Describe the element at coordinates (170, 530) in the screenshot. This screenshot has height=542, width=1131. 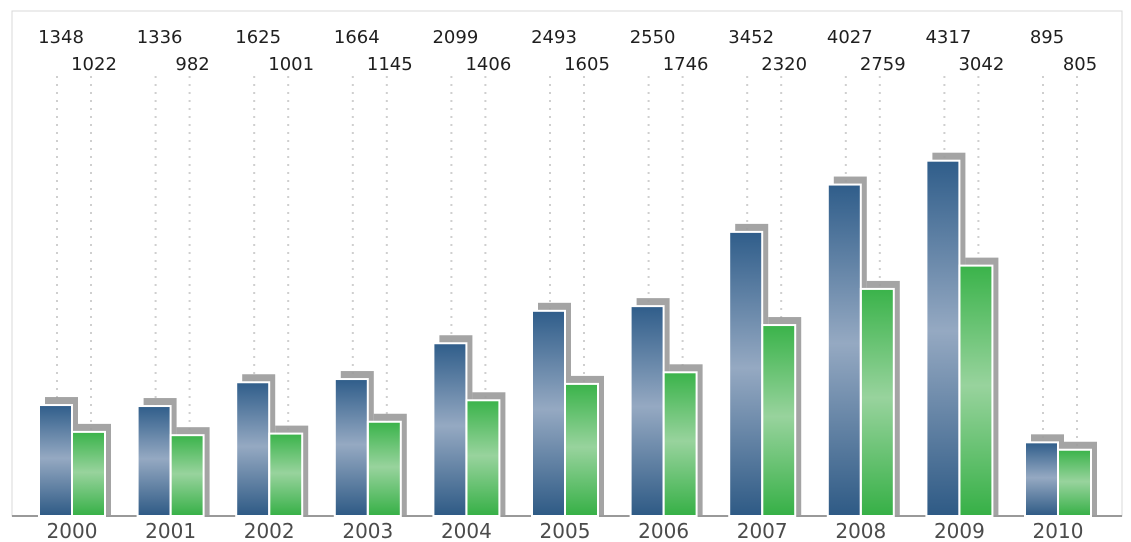
I see `x-tick-label-2001: 2001` at that location.